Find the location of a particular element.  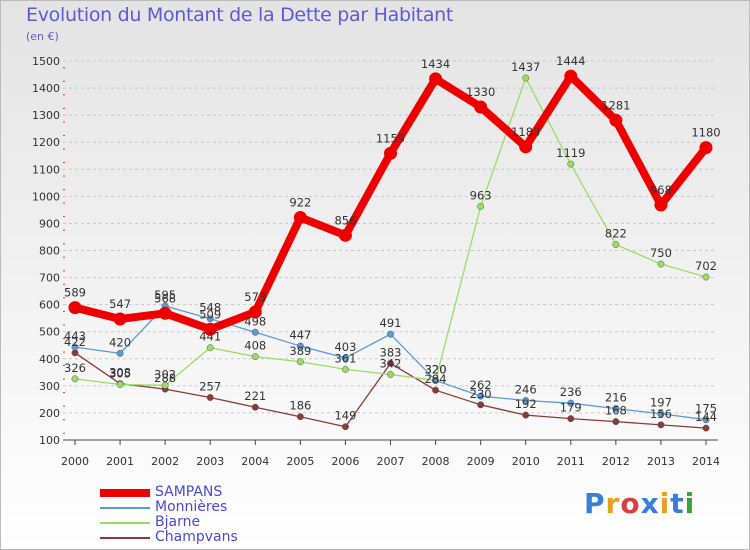

y-tick-label: 1300 is located at coordinates (46, 115).